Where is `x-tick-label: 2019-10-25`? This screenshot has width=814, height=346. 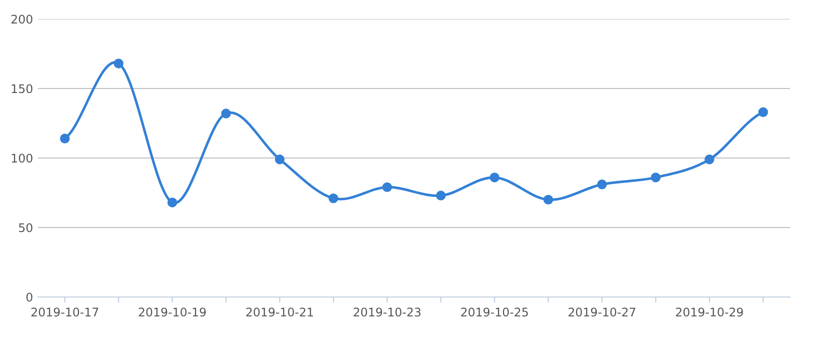
x-tick-label: 2019-10-25 is located at coordinates (494, 312).